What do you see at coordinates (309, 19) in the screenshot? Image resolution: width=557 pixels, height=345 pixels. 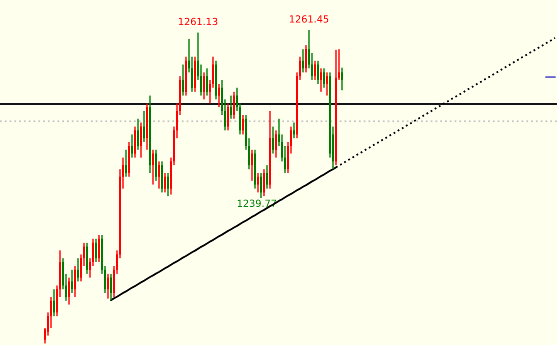 I see `annotation: 1261.45` at bounding box center [309, 19].